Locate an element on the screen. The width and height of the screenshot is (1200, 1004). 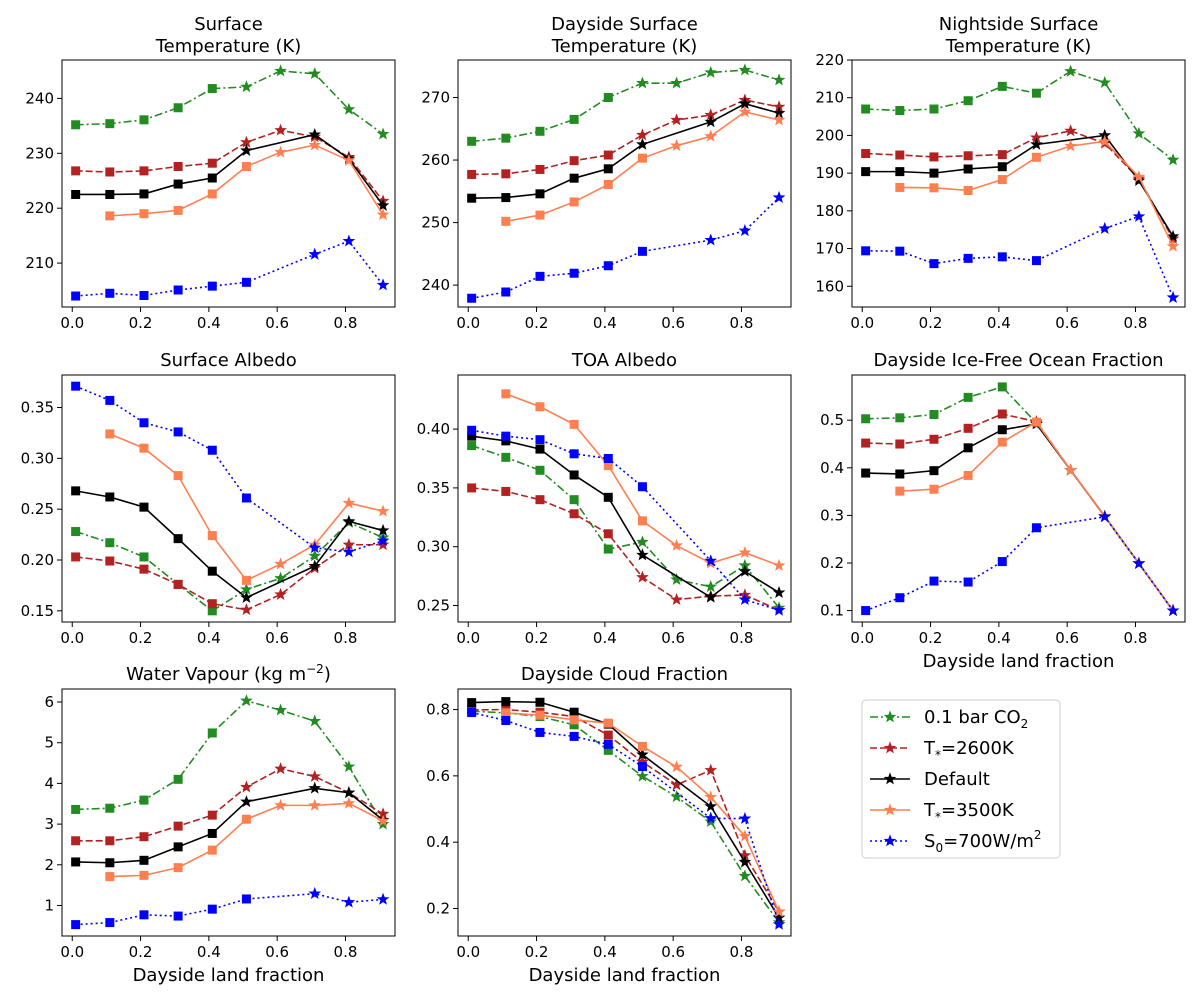
y-tick-label: 0.40 is located at coordinates (433, 429).